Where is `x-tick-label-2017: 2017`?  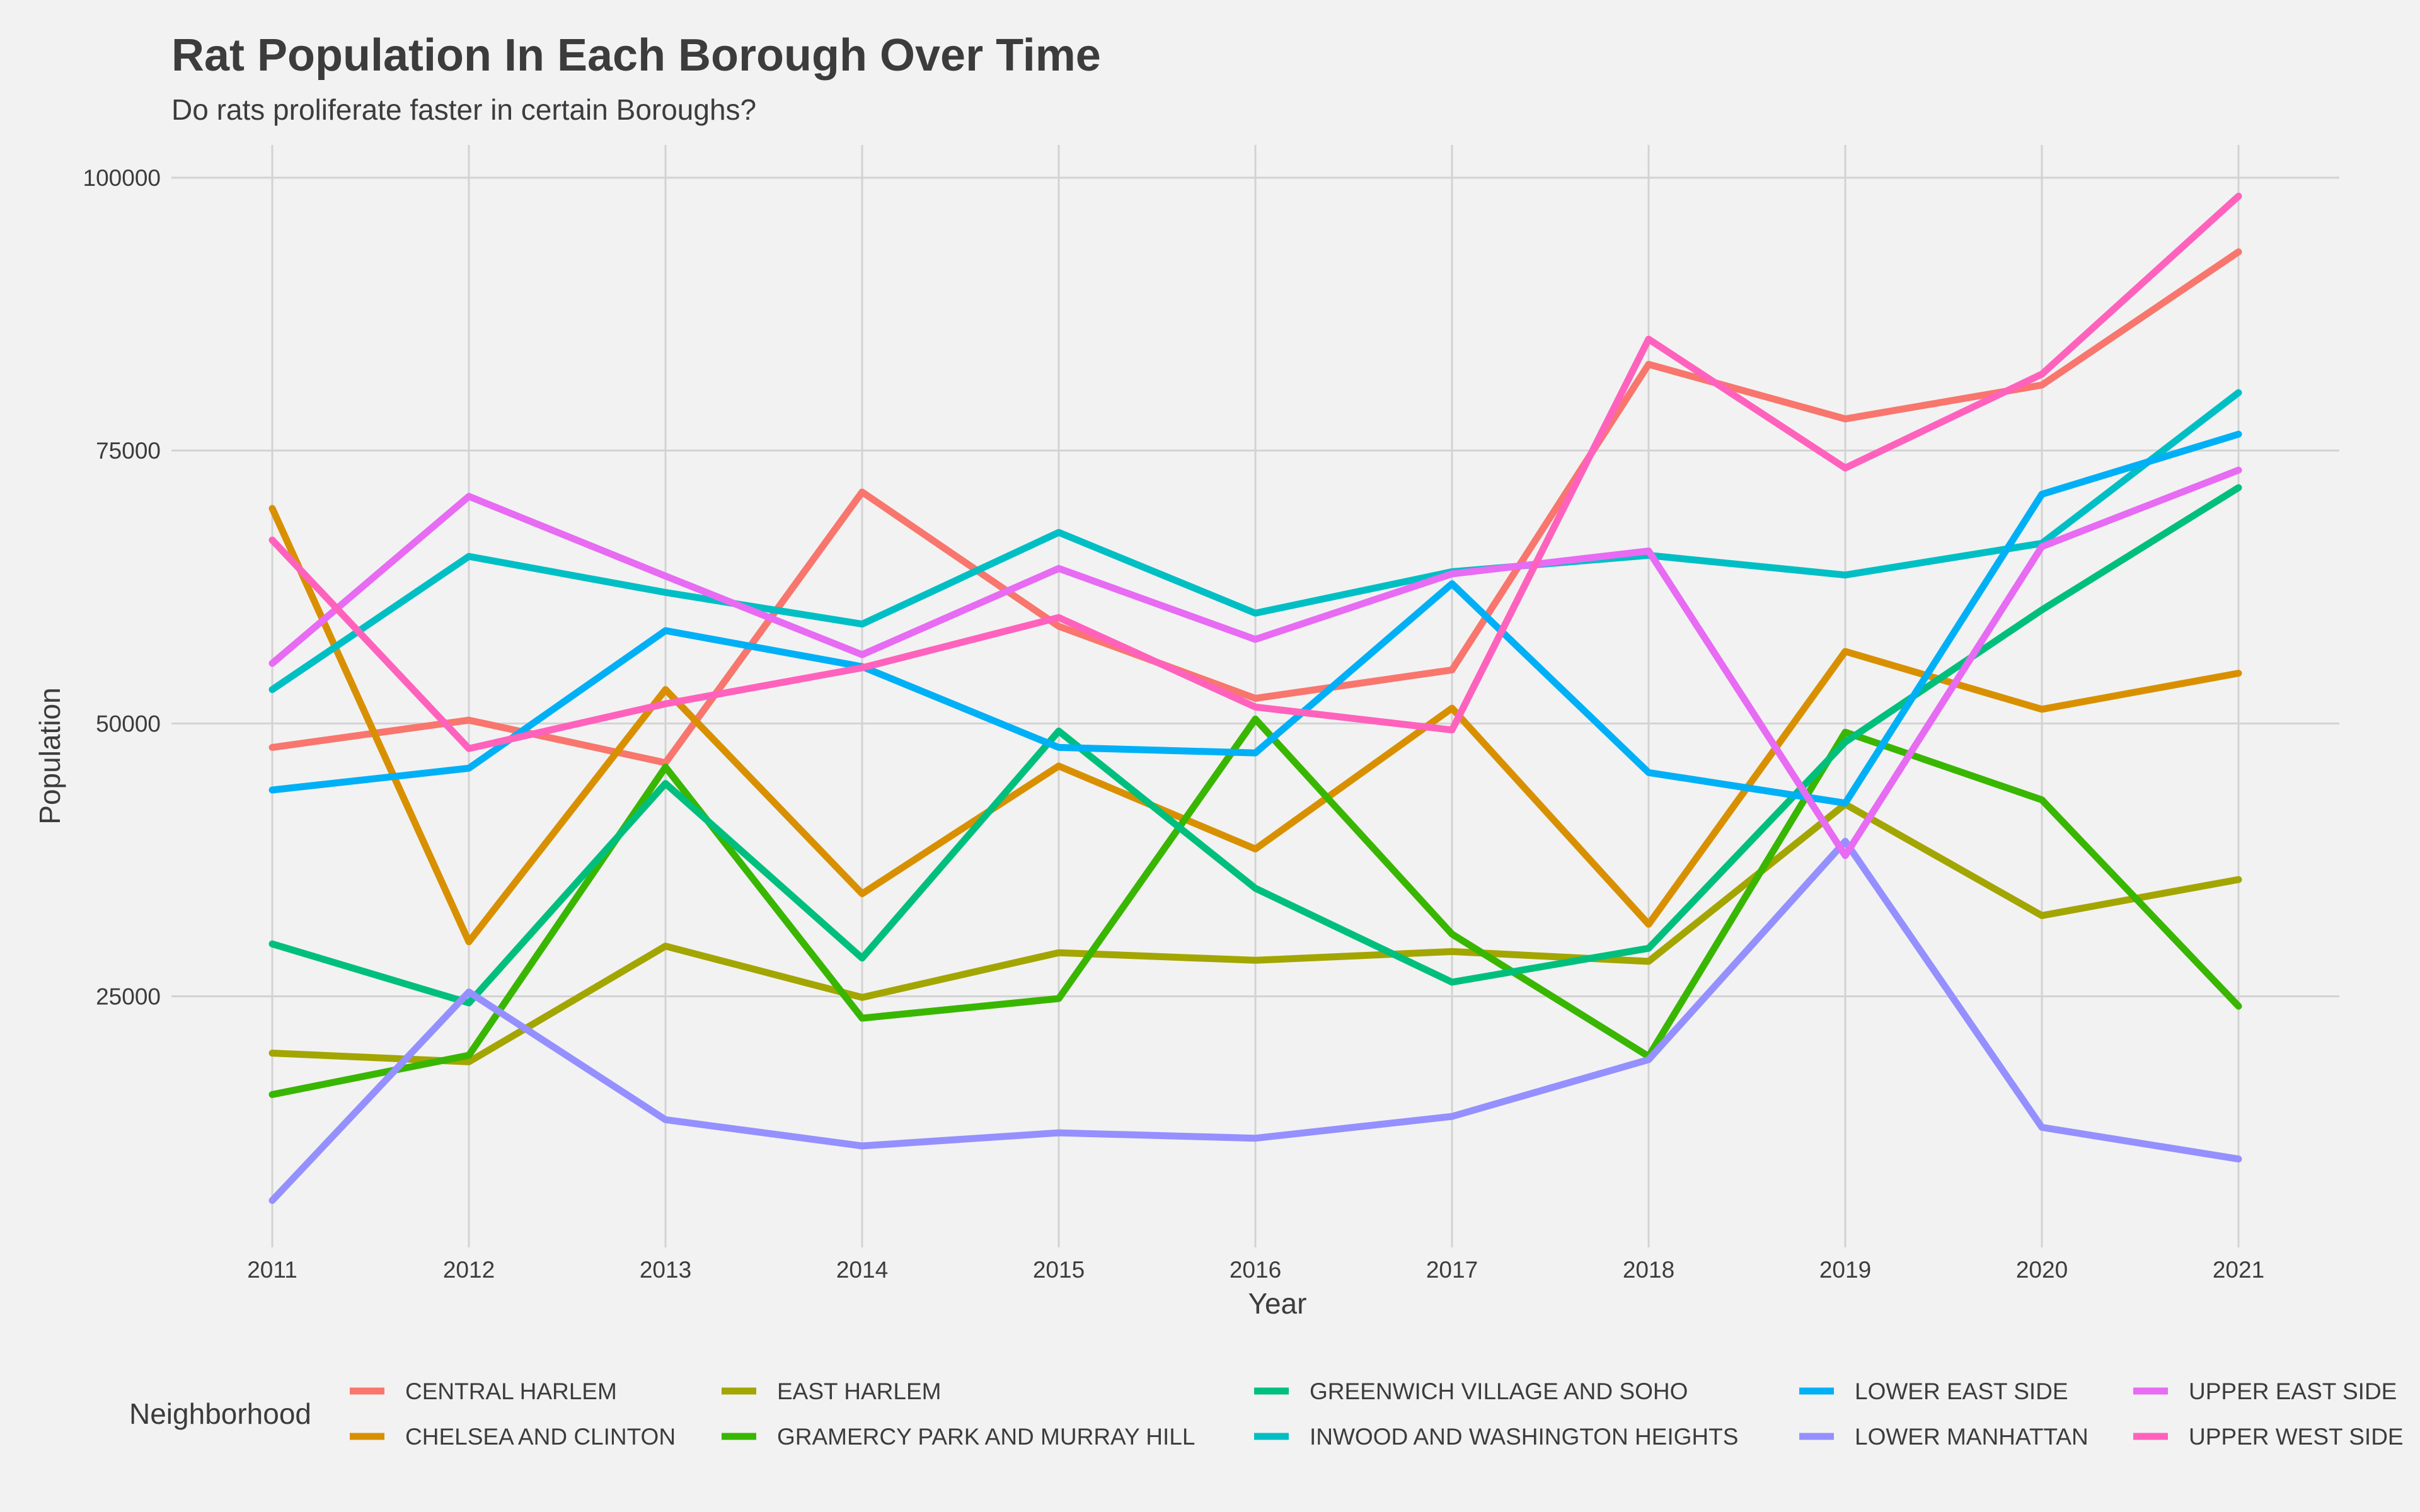 x-tick-label-2017: 2017 is located at coordinates (1452, 1270).